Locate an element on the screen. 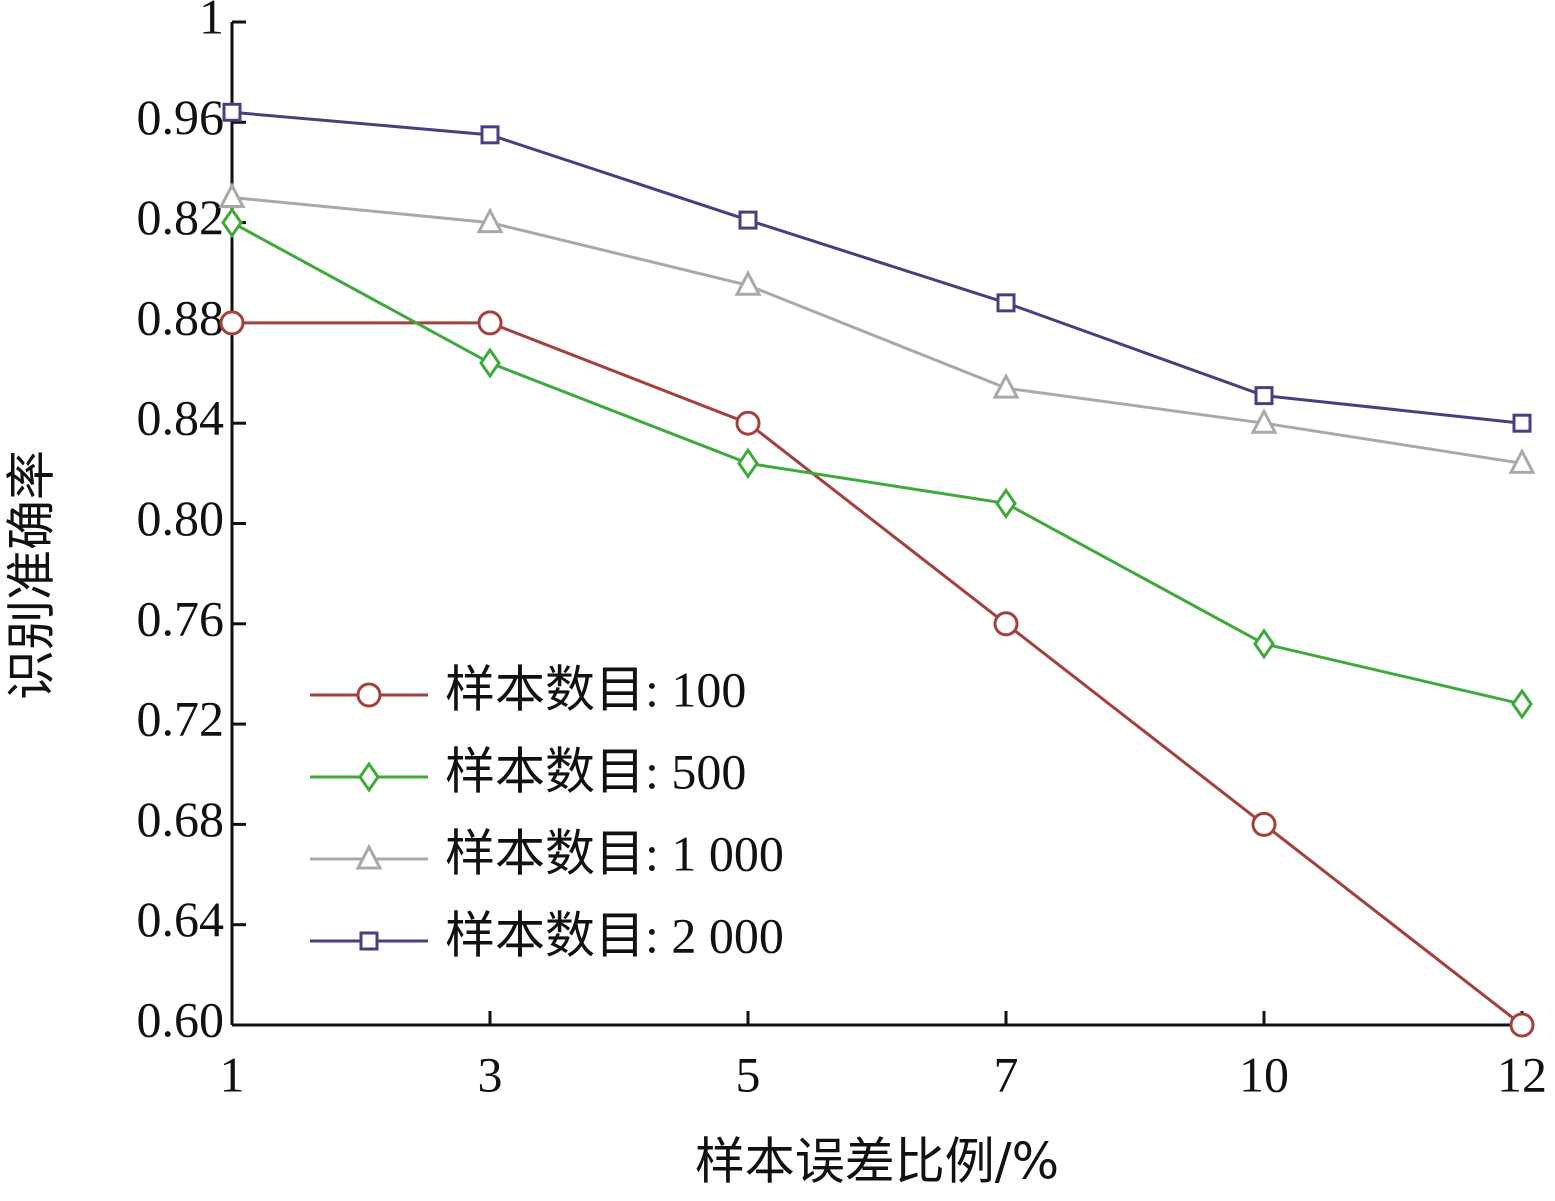 This screenshot has height=1201, width=1555. legend-label: 样本数目: 500 is located at coordinates (595, 771).